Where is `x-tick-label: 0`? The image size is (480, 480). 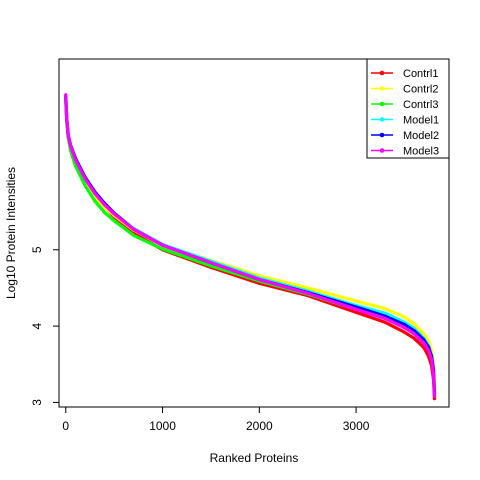 x-tick-label: 0 is located at coordinates (65, 426).